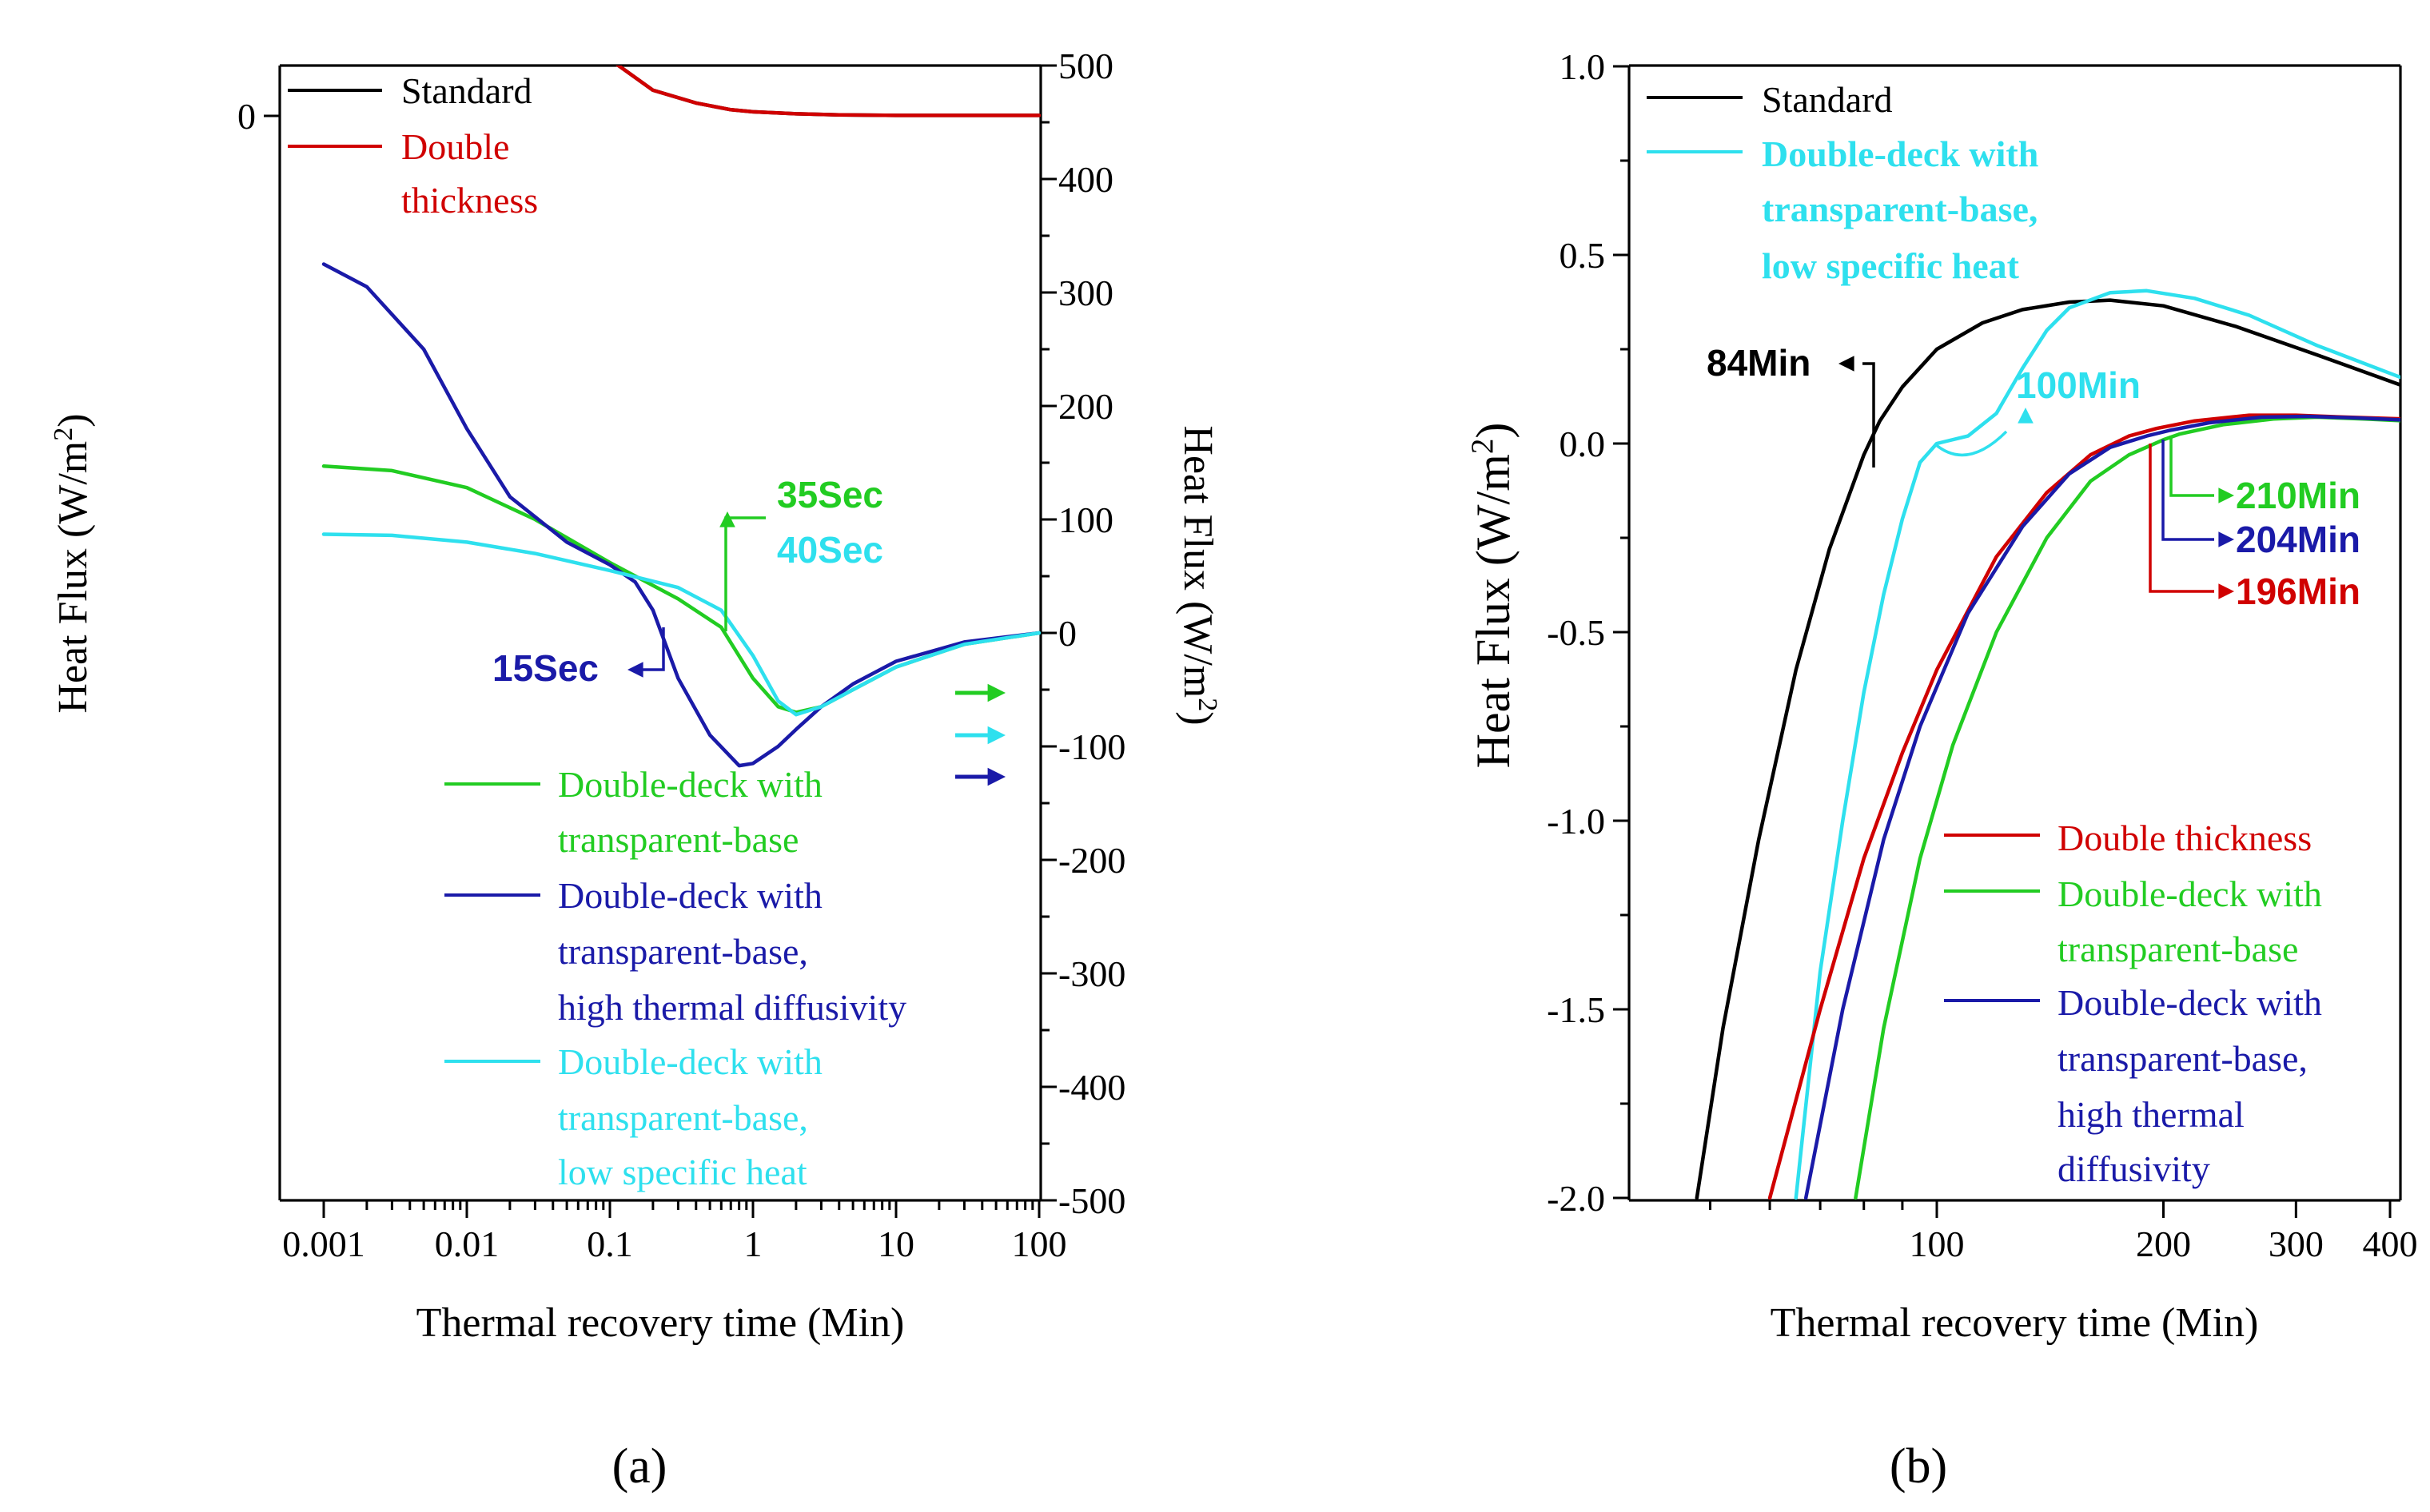 The image size is (2430, 1512). What do you see at coordinates (896, 1244) in the screenshot?
I see `x-tick-label: 10` at bounding box center [896, 1244].